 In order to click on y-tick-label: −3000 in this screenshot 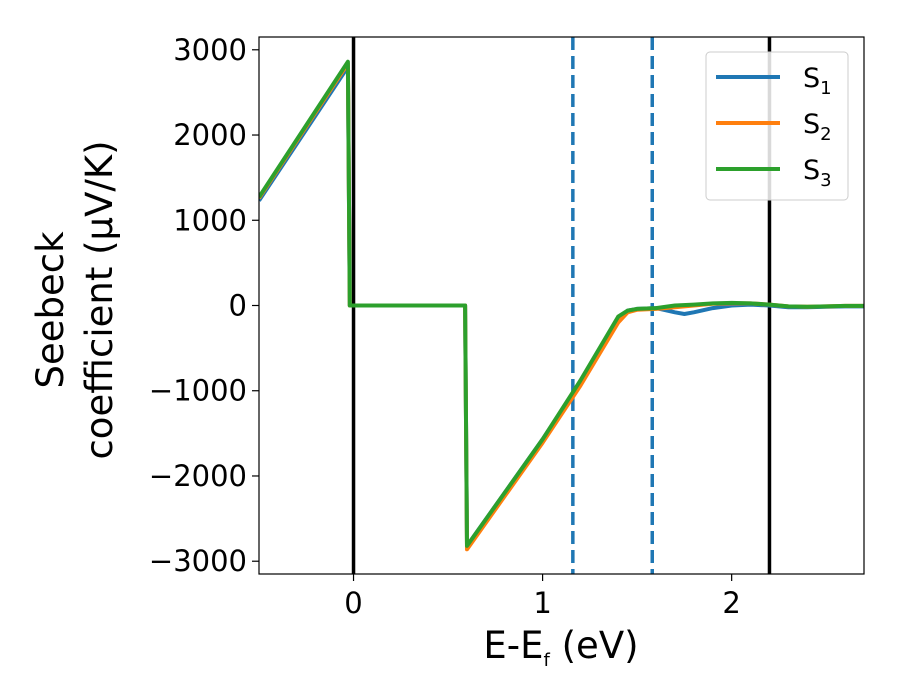, I will do `click(198, 561)`.